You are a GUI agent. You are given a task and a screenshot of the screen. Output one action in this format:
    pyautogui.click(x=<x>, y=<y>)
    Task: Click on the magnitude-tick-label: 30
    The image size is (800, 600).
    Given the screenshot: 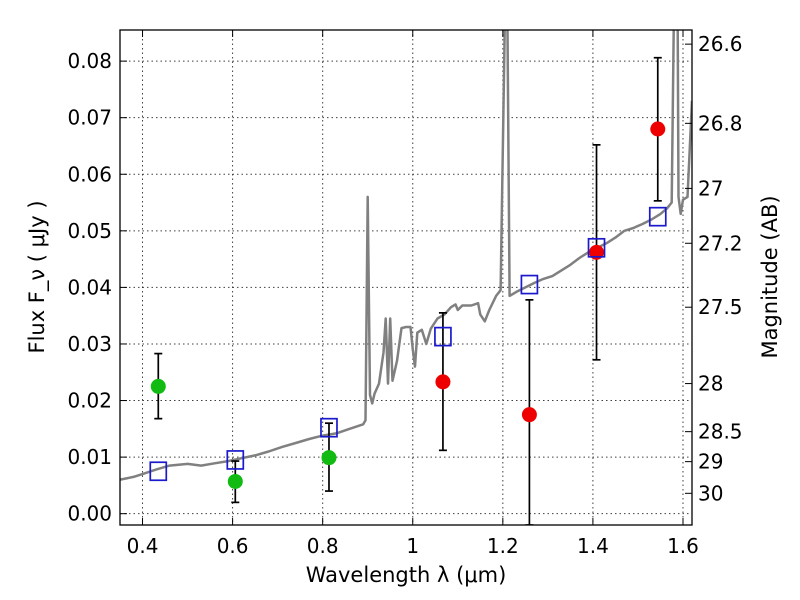 What is the action you would take?
    pyautogui.click(x=710, y=493)
    